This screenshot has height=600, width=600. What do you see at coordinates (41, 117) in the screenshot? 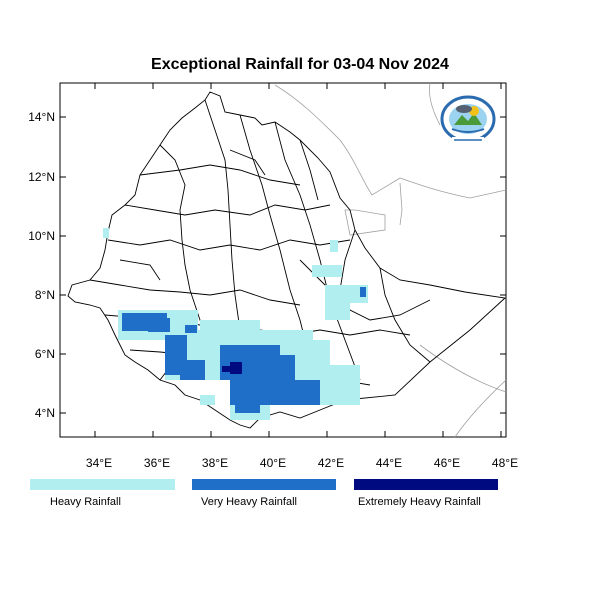
I see `lat-label-14: 14°N` at bounding box center [41, 117].